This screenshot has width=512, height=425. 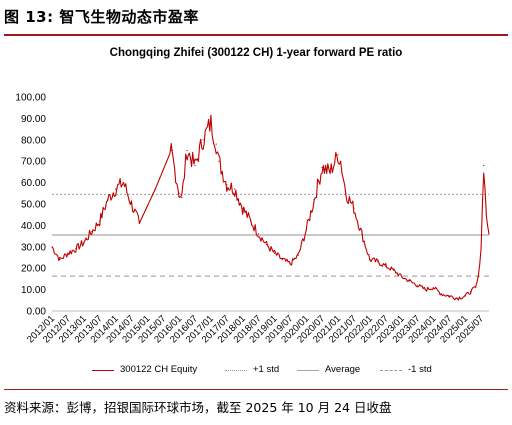 What do you see at coordinates (33, 269) in the screenshot?
I see `y-tick-label: 20.00` at bounding box center [33, 269].